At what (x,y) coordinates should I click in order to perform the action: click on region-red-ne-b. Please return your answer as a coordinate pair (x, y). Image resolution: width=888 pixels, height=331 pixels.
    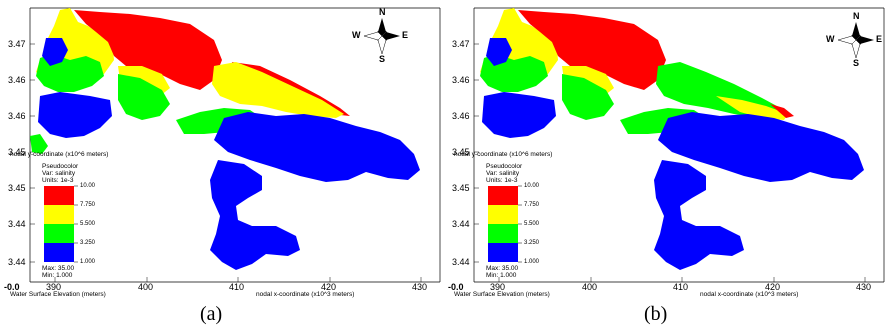
    Looking at the image, I should click on (592, 50).